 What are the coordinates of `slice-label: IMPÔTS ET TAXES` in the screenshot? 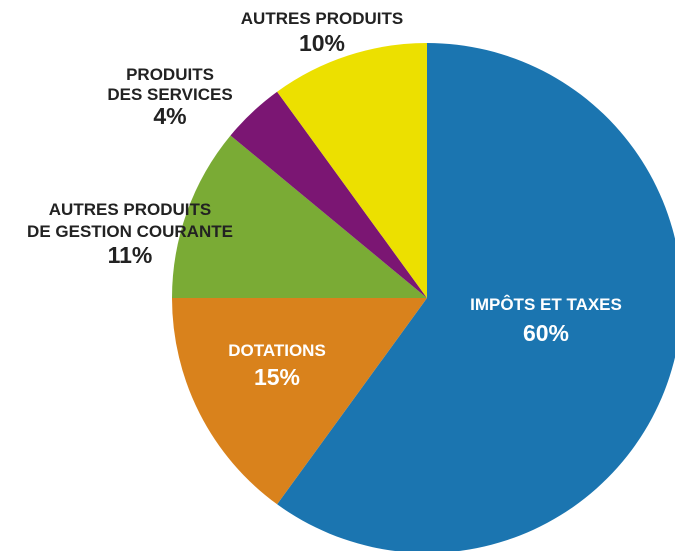 It's located at (546, 304).